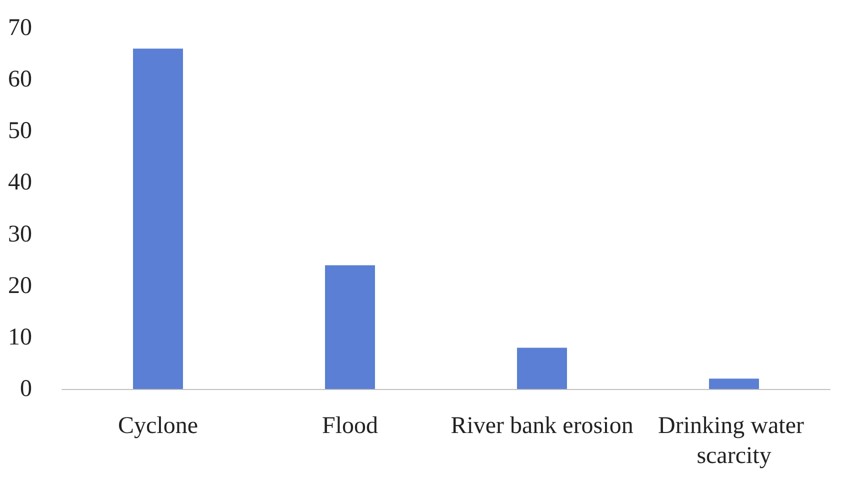 The height and width of the screenshot is (477, 850). Describe the element at coordinates (20, 183) in the screenshot. I see `y-tick-label: 40` at that location.